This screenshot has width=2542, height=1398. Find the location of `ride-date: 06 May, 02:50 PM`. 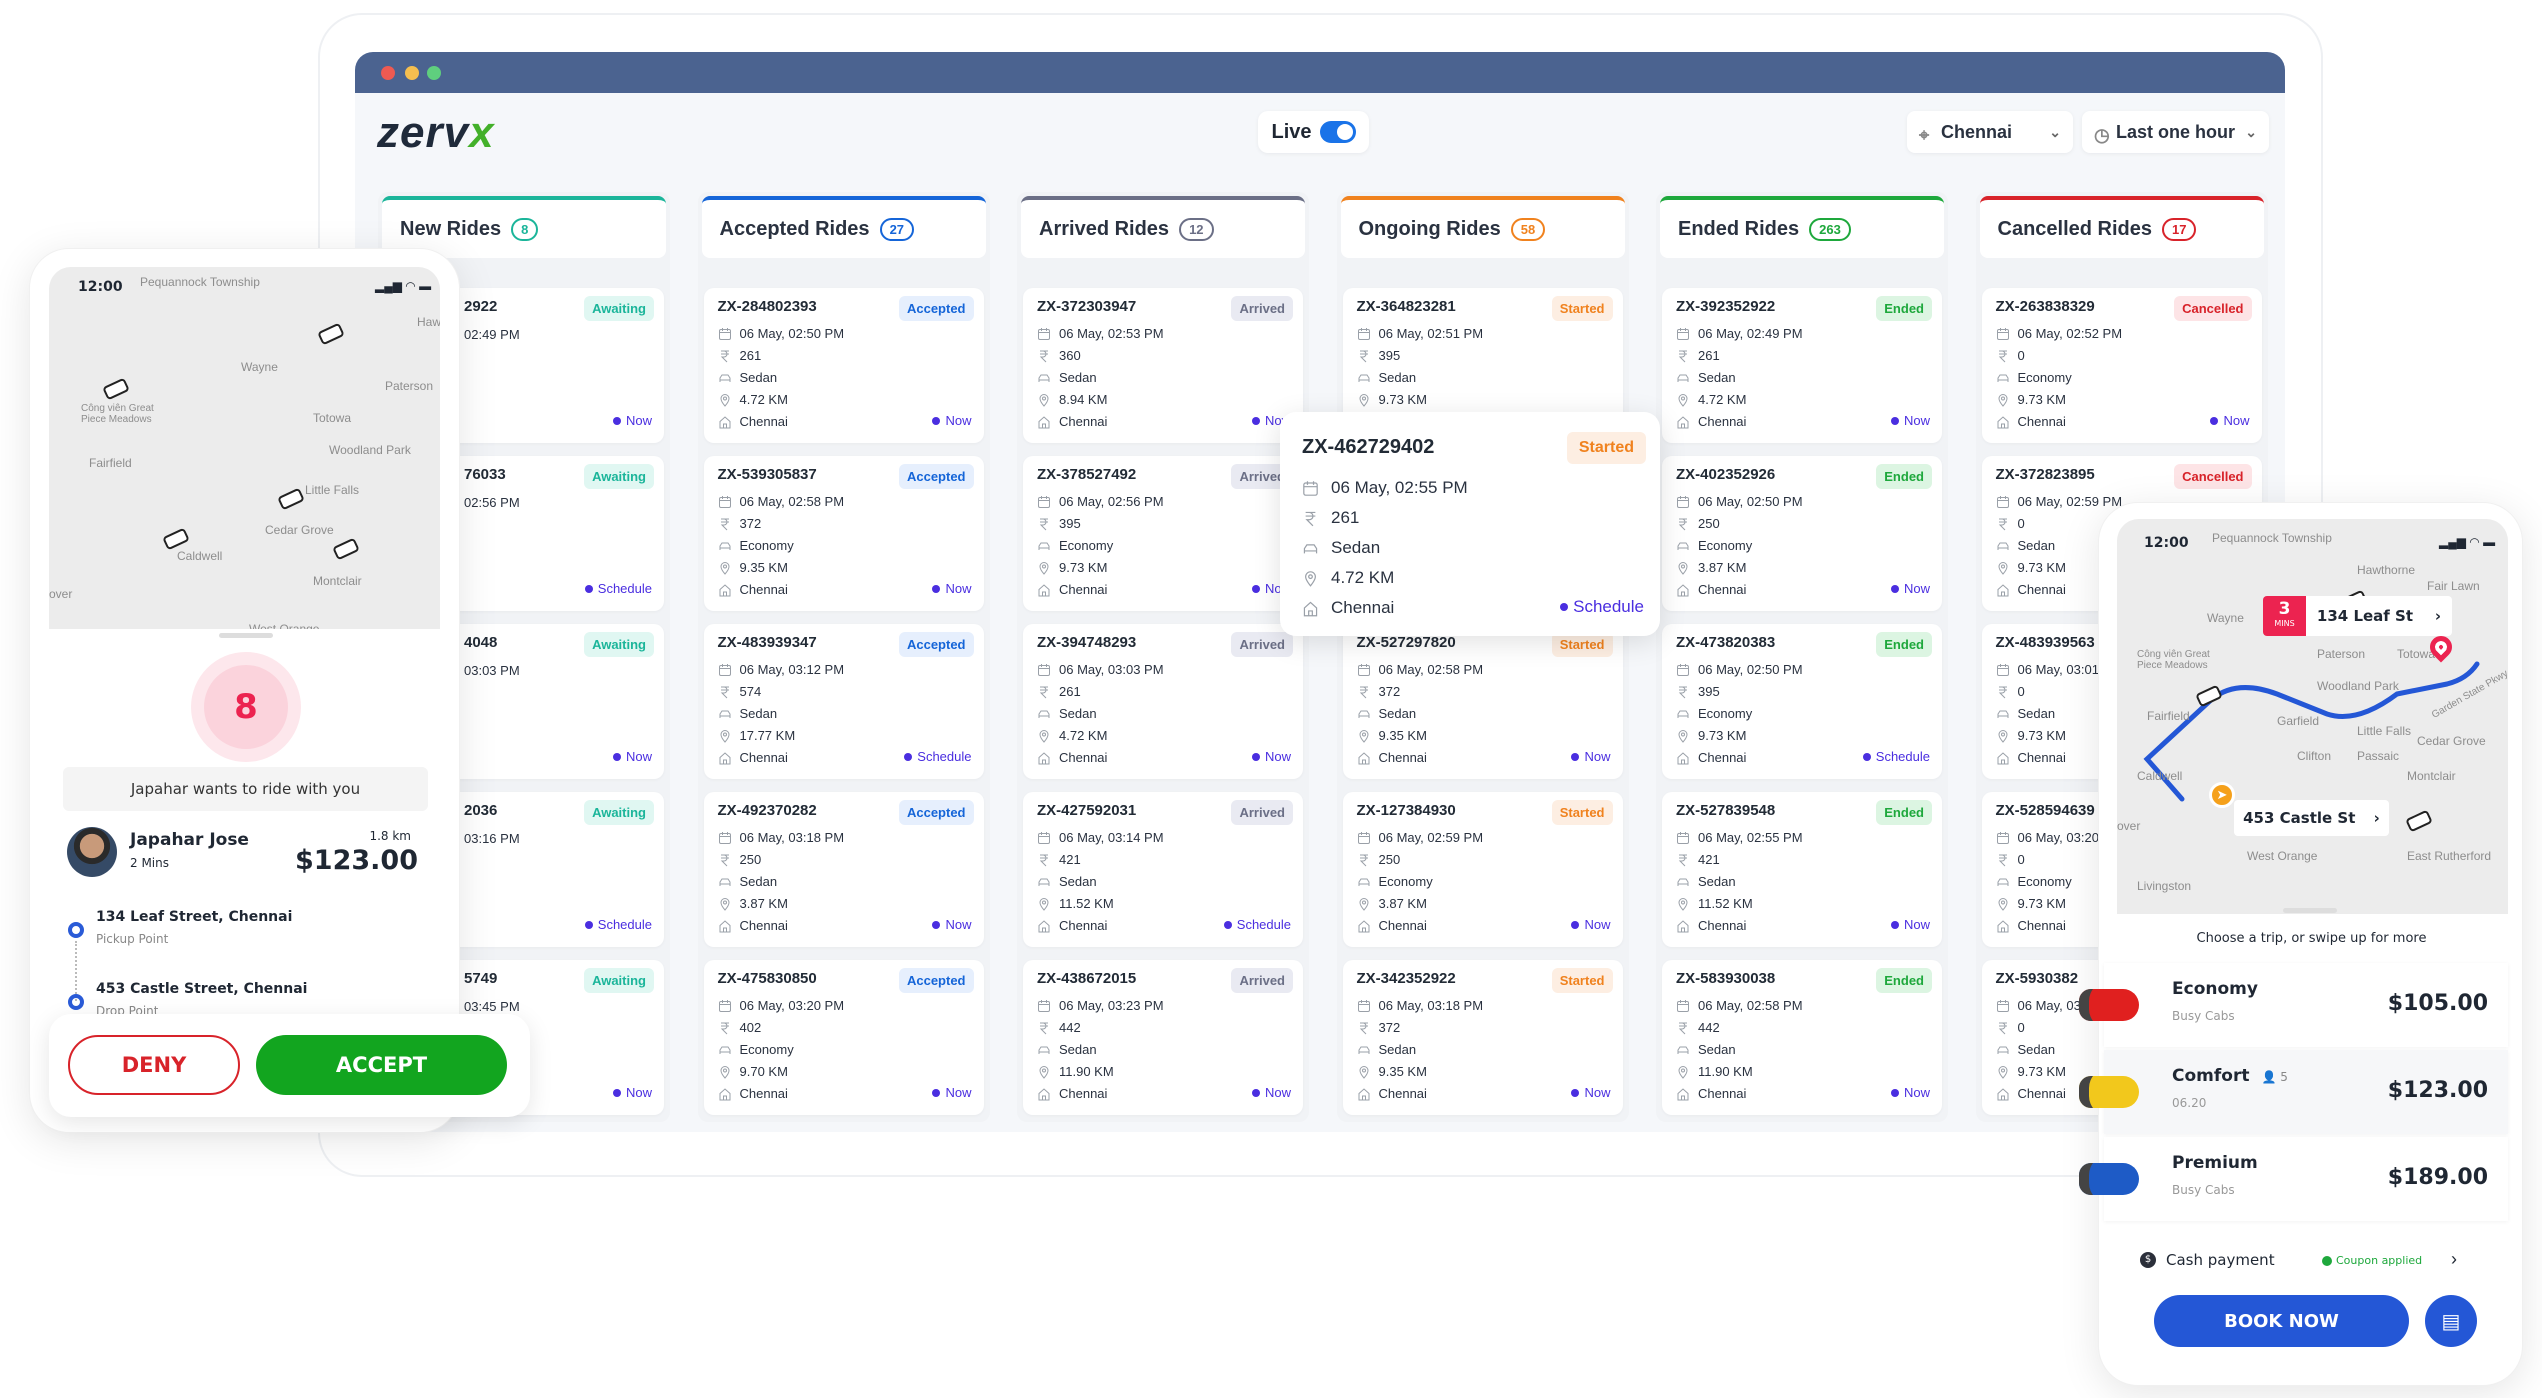

ride-date: 06 May, 02:50 PM is located at coordinates (1739, 669).